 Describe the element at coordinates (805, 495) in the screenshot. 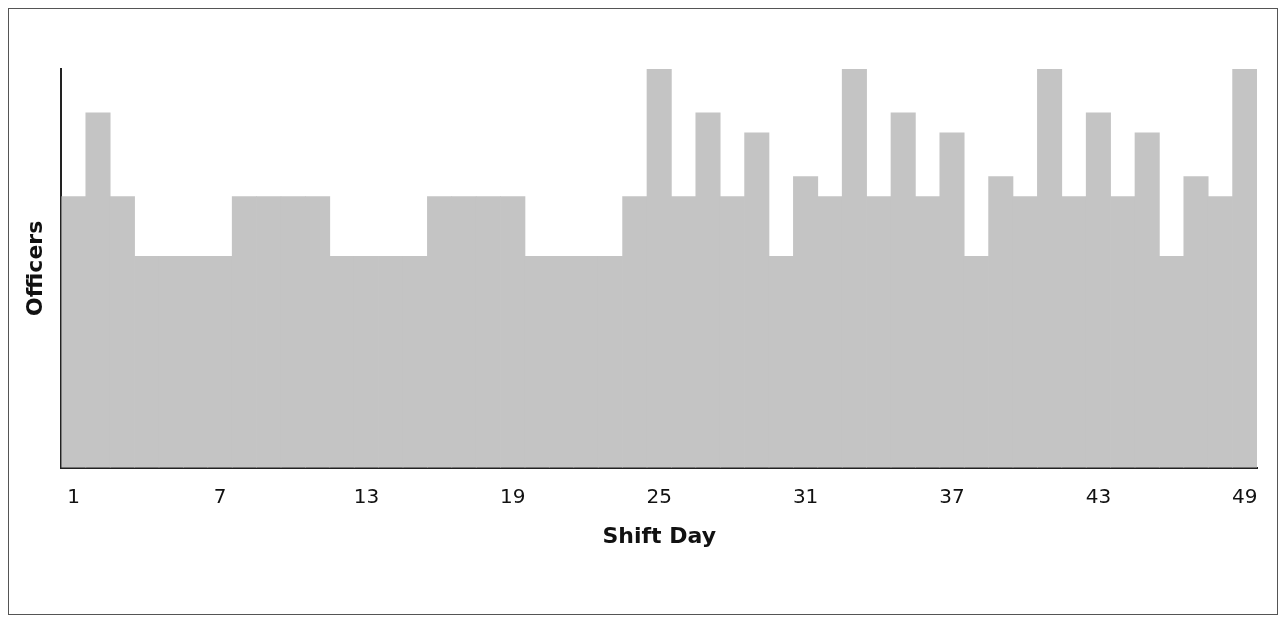

I see `x-tick-label: 31` at that location.